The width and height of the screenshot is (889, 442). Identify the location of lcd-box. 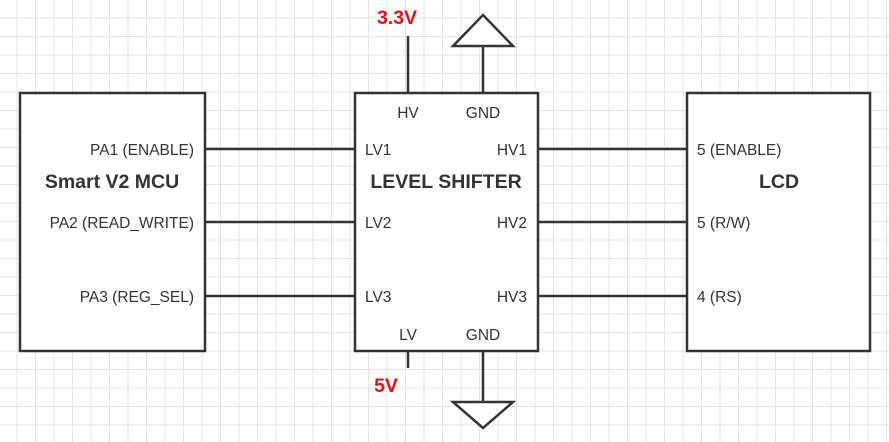
(778, 222).